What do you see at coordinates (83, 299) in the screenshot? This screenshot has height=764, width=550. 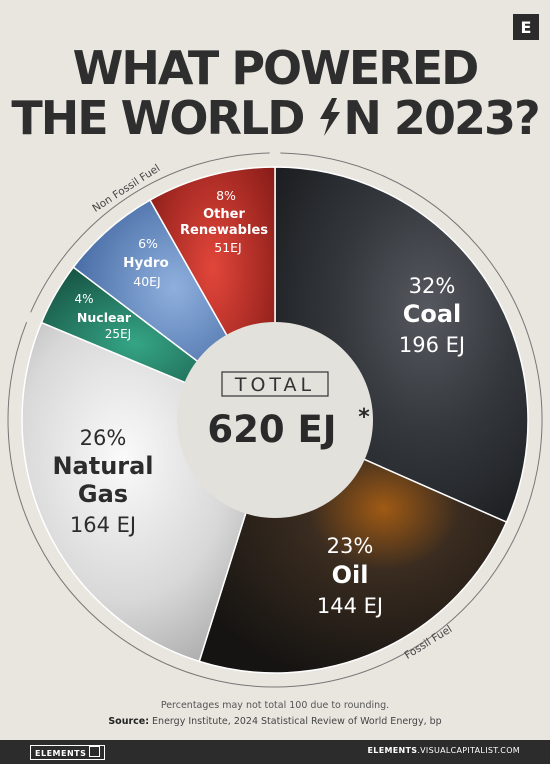 I see `nuclear-percent-label: 4%` at bounding box center [83, 299].